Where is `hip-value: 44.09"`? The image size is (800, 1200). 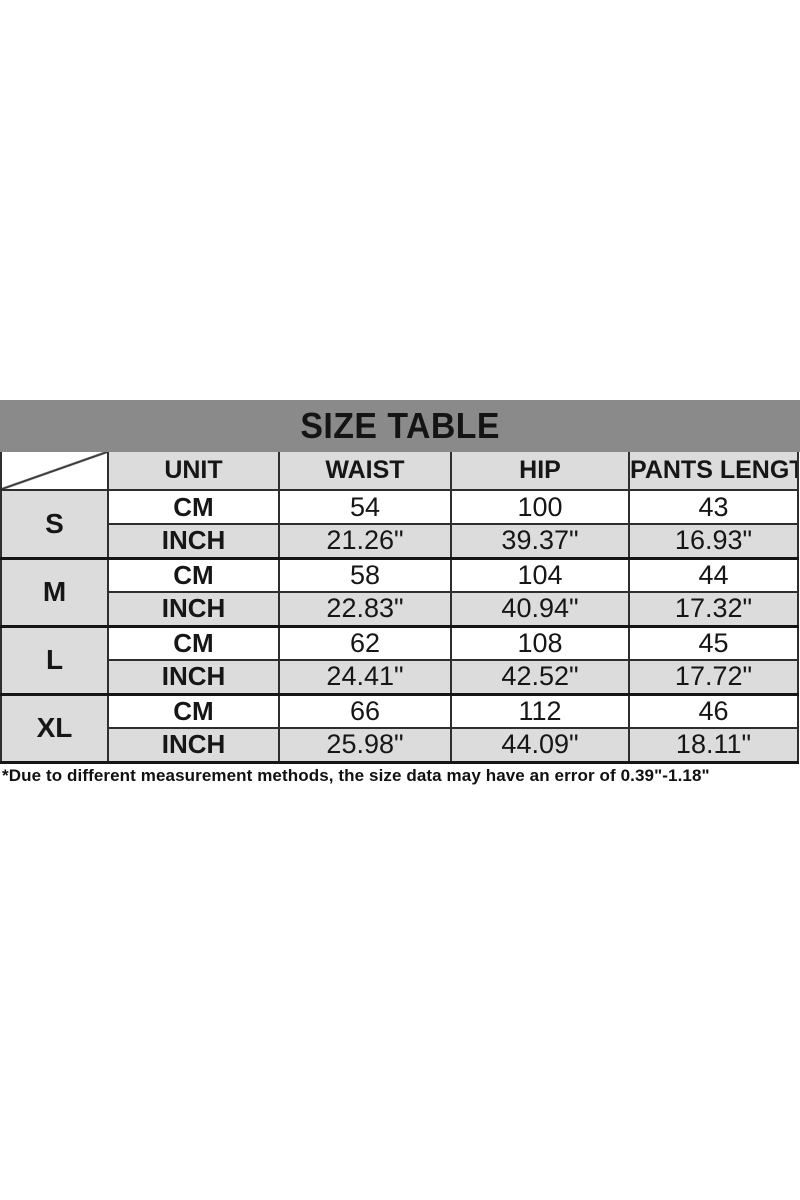 hip-value: 44.09" is located at coordinates (540, 745).